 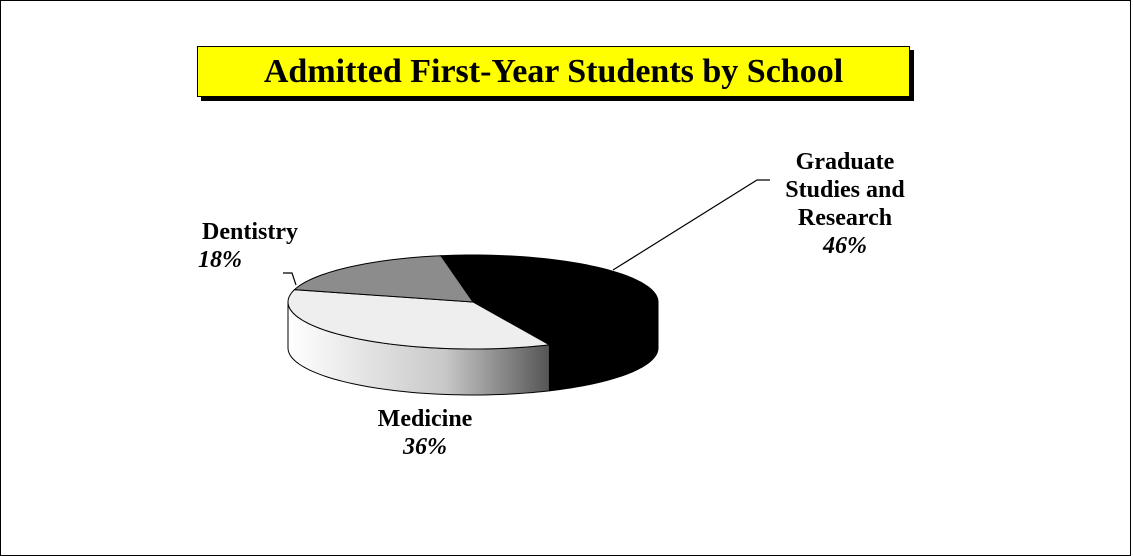 I want to click on value-label: 36%, so click(x=425, y=447).